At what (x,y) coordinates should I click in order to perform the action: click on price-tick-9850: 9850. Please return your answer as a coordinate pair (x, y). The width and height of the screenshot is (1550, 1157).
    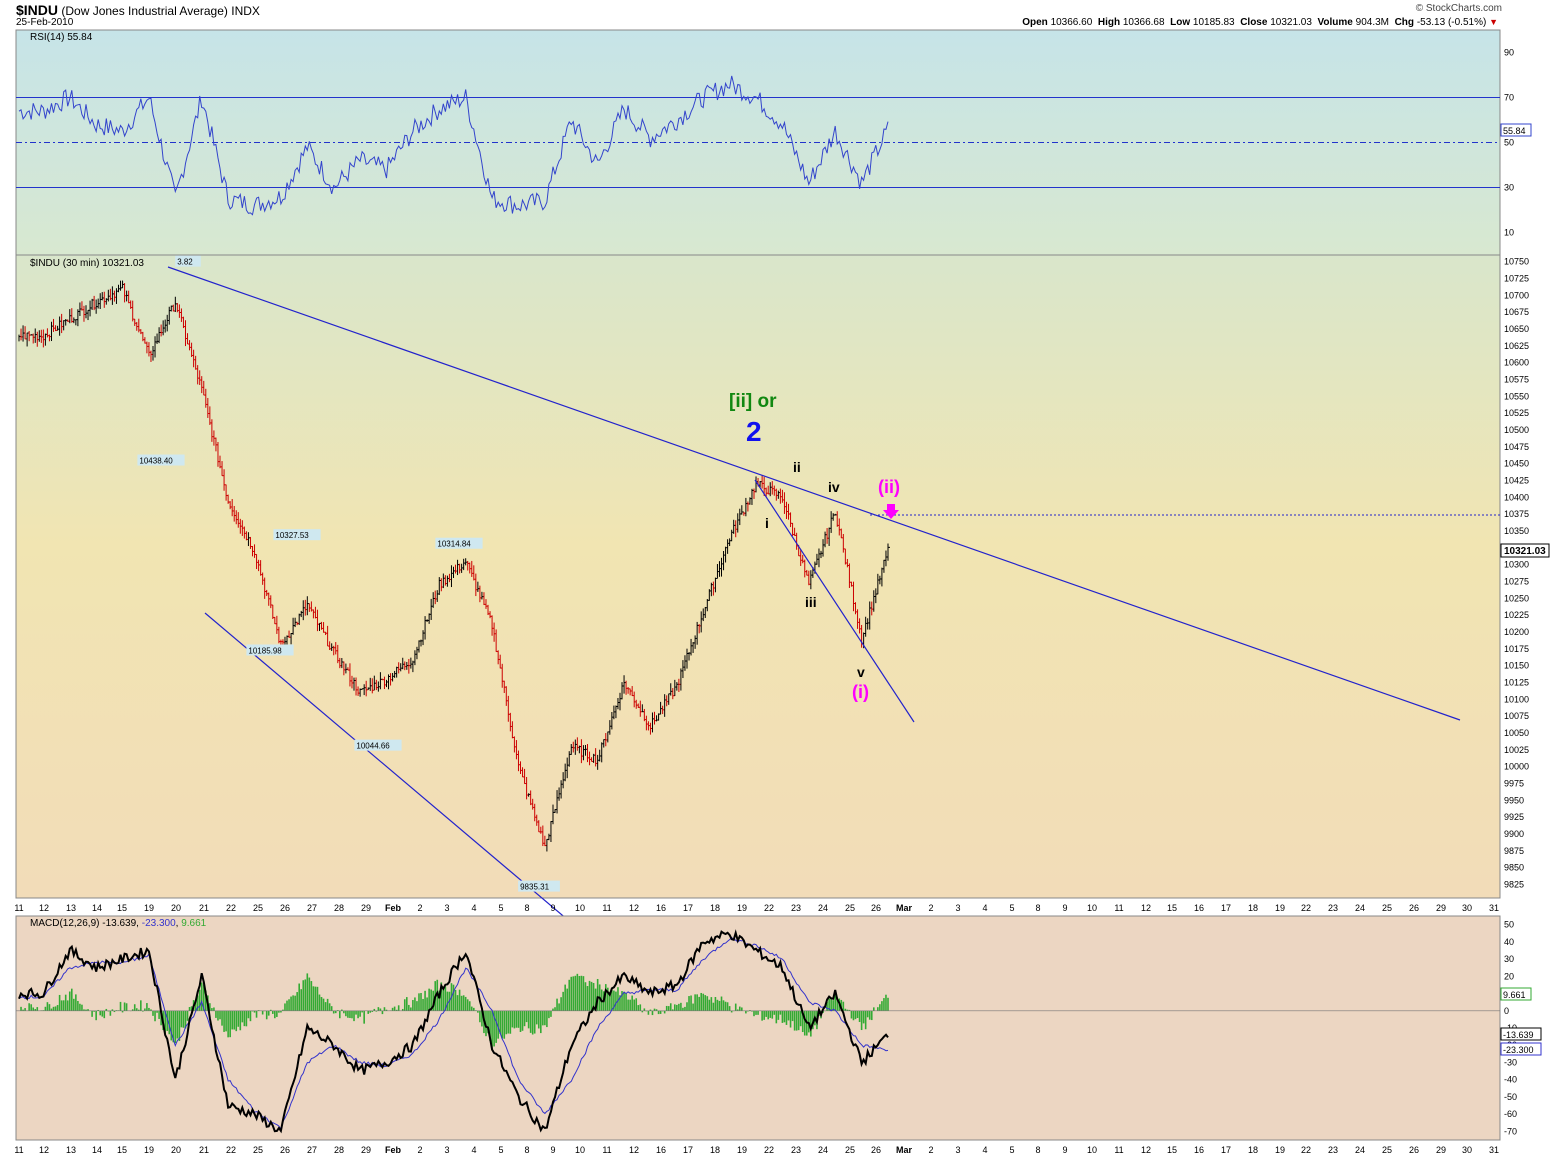
    Looking at the image, I should click on (1514, 868).